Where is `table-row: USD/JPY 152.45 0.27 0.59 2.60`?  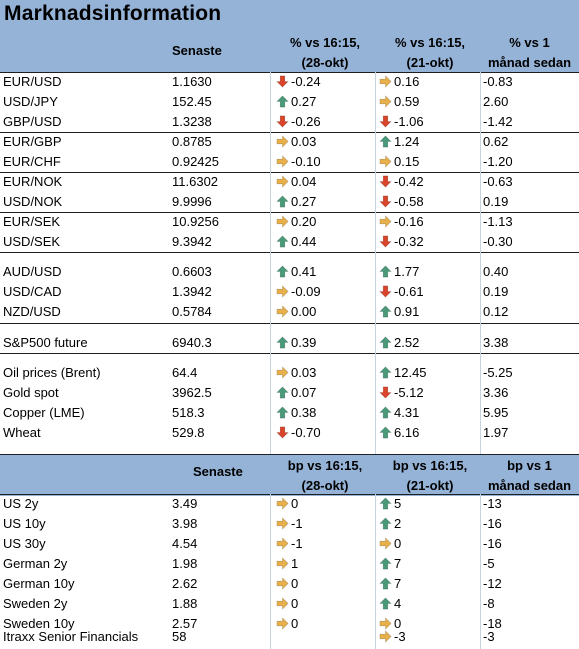 table-row: USD/JPY 152.45 0.27 0.59 2.60 is located at coordinates (289, 102).